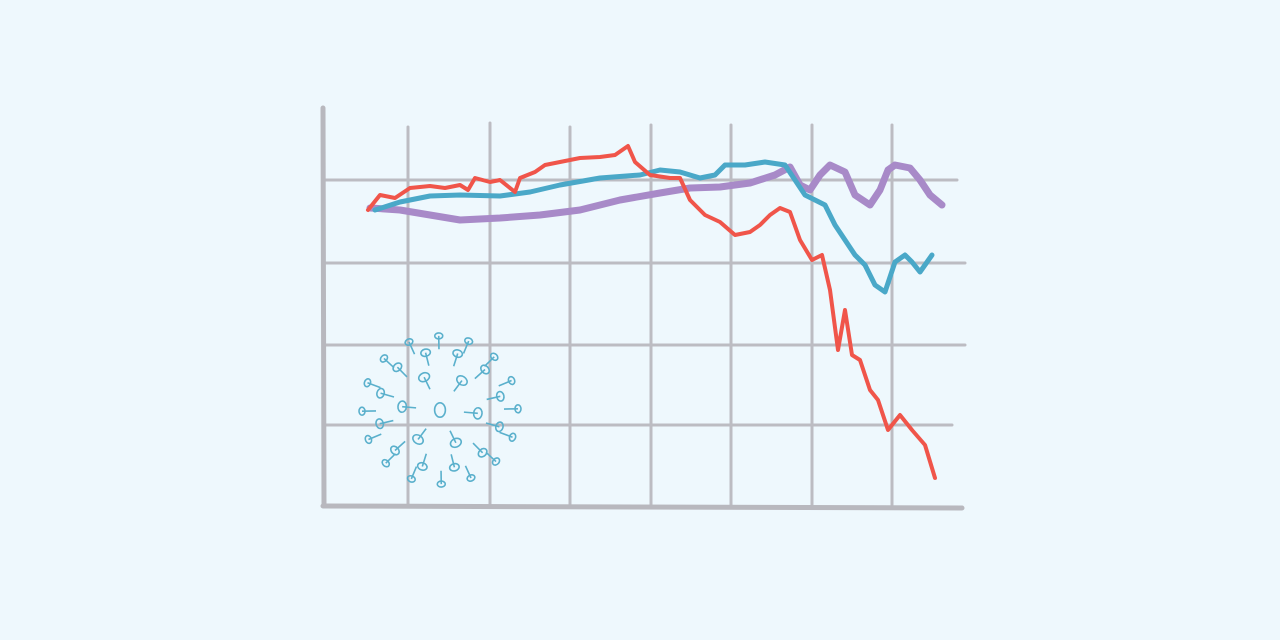 The height and width of the screenshot is (640, 1280). I want to click on y-axis, so click(323, 307).